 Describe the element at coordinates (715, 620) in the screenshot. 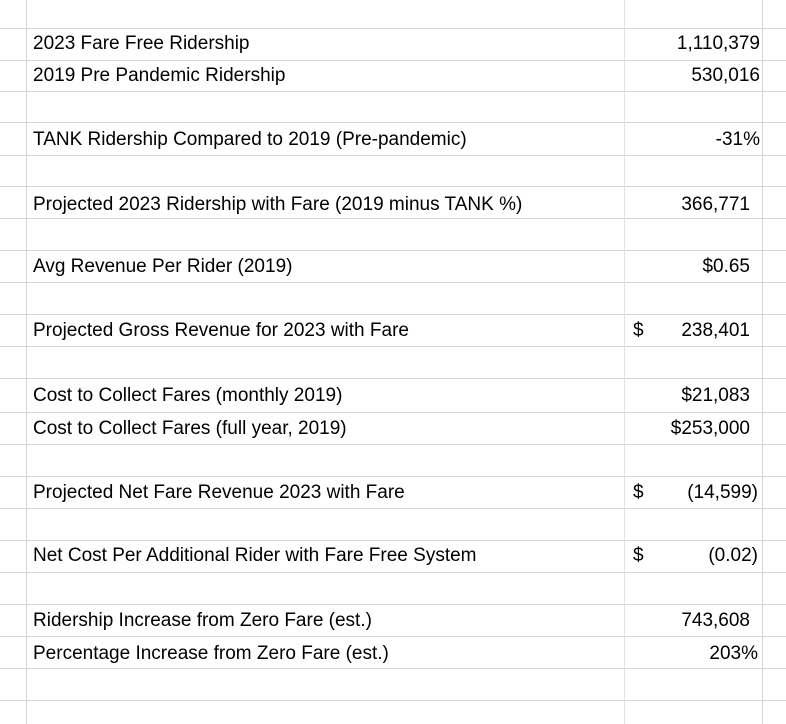

I see `row-value: 743,608` at that location.